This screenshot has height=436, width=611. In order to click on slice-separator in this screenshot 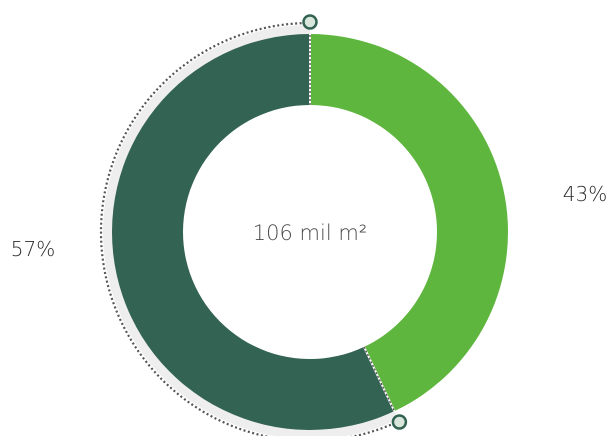, I will do `click(379, 379)`.